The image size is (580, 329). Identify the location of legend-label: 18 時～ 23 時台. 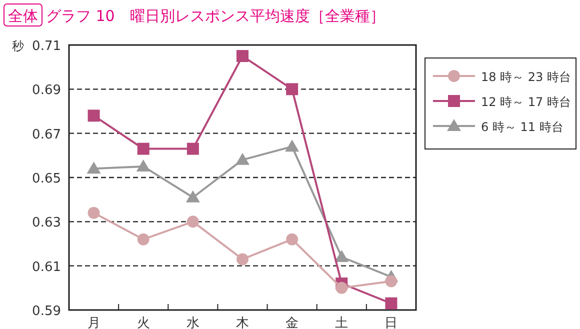
(526, 77).